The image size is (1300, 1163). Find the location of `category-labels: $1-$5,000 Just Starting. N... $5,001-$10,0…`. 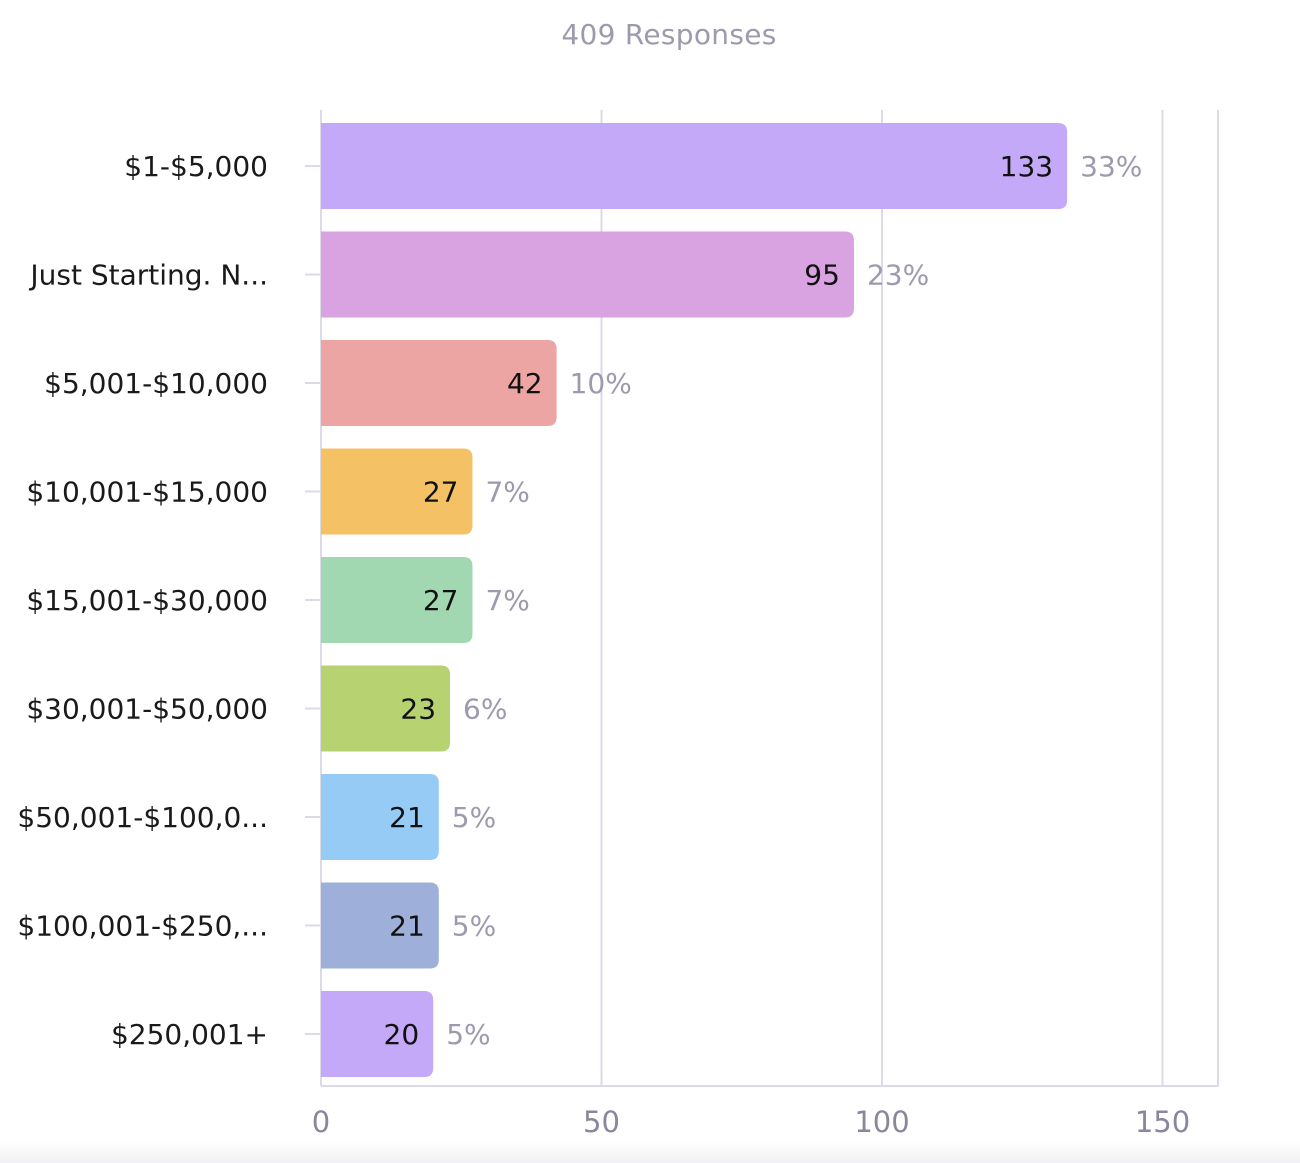

category-labels: $1-$5,000 Just Starting. N... $5,001-$10,0… is located at coordinates (142, 600).